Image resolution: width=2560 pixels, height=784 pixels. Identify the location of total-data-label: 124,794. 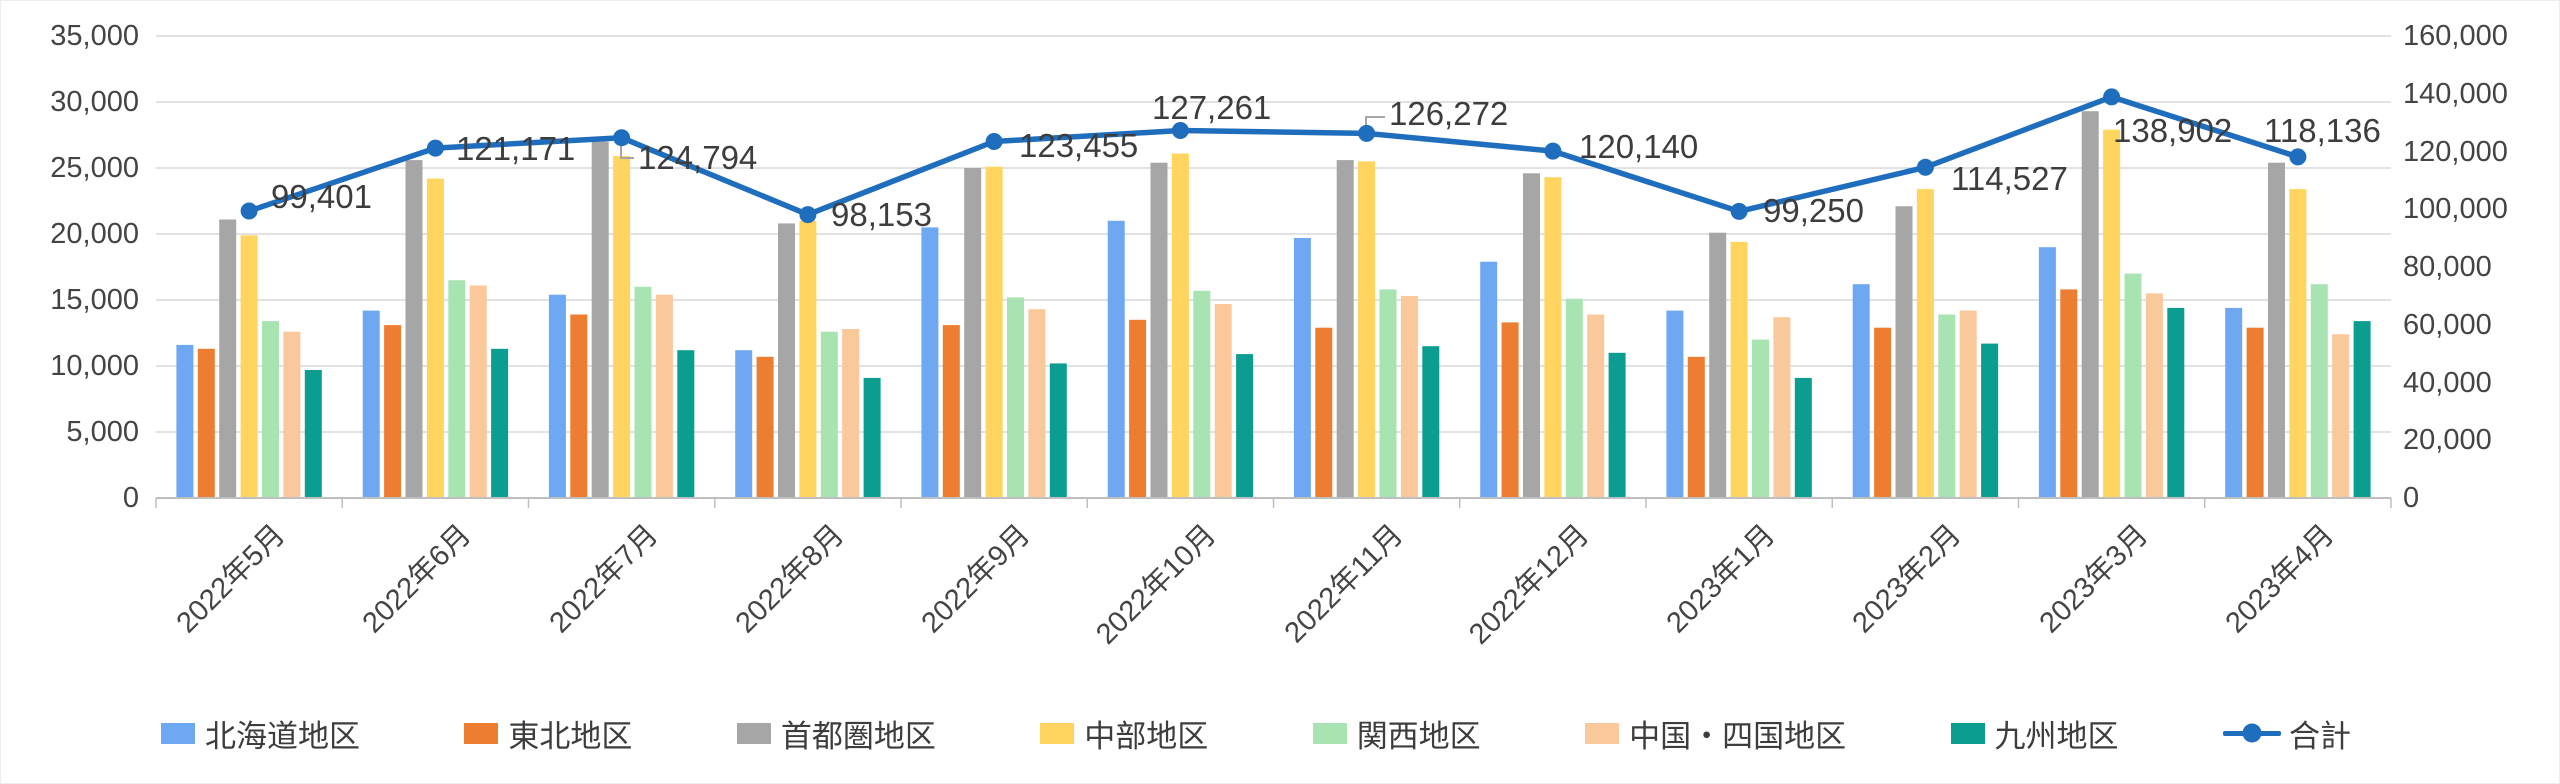
(698, 157).